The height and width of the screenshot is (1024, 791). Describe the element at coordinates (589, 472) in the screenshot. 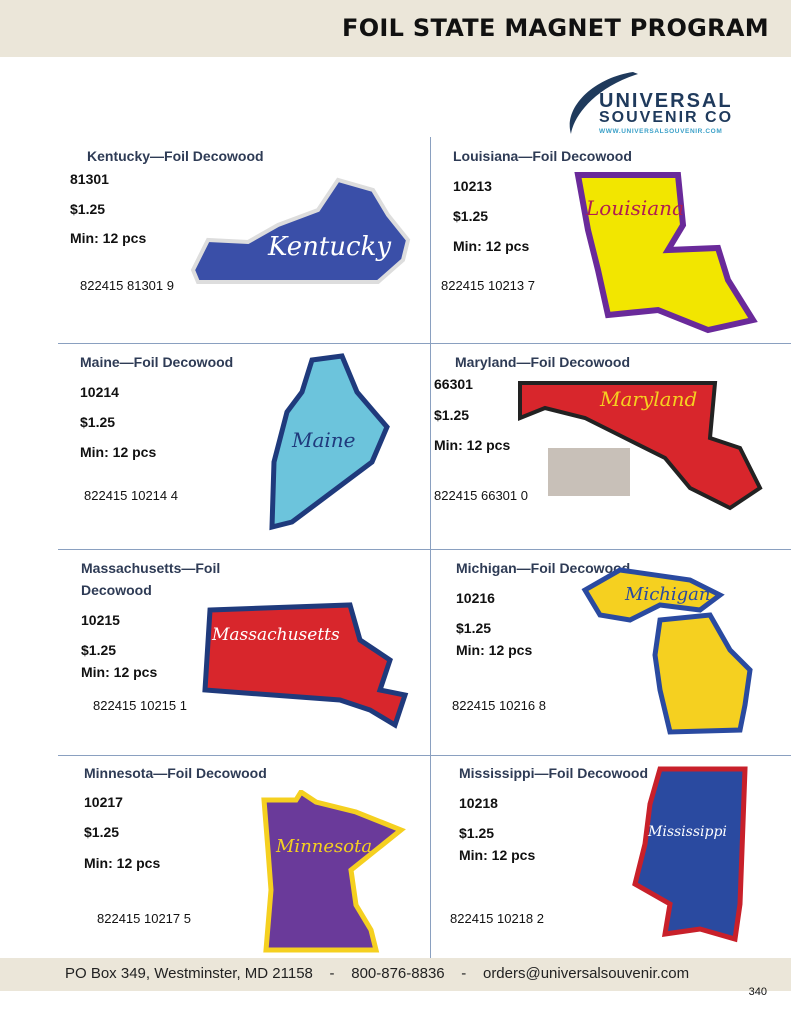

I see `maryland-product-photo` at that location.